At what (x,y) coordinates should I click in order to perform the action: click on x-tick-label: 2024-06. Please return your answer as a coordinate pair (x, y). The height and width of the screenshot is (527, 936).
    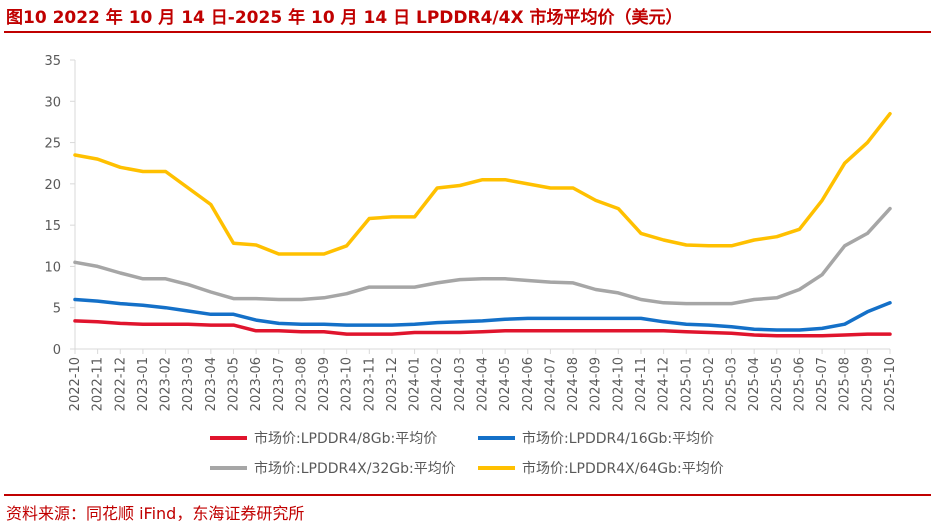
    Looking at the image, I should click on (528, 384).